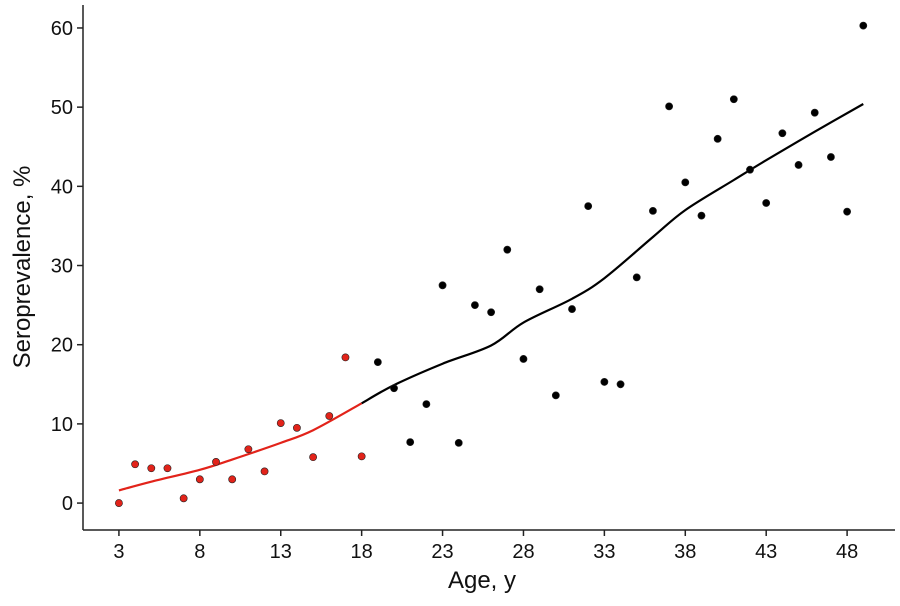  Describe the element at coordinates (67, 504) in the screenshot. I see `y-tick-label: 0` at that location.